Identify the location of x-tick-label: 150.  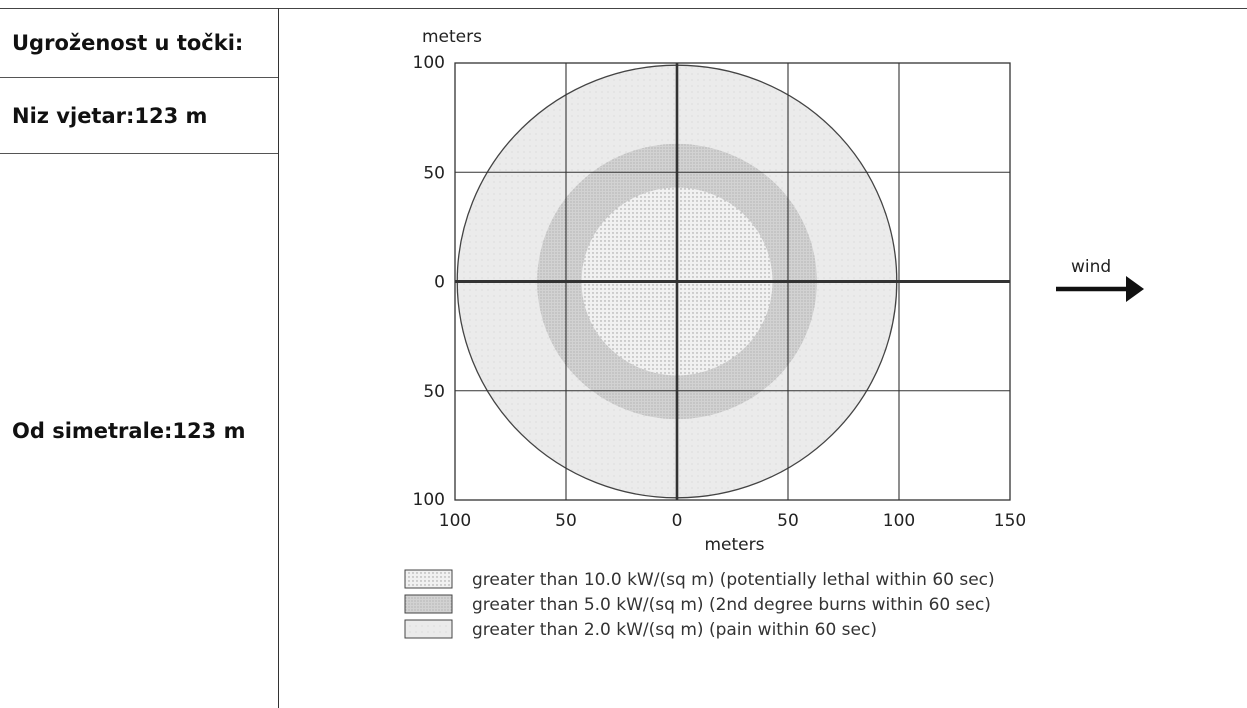
(1010, 521).